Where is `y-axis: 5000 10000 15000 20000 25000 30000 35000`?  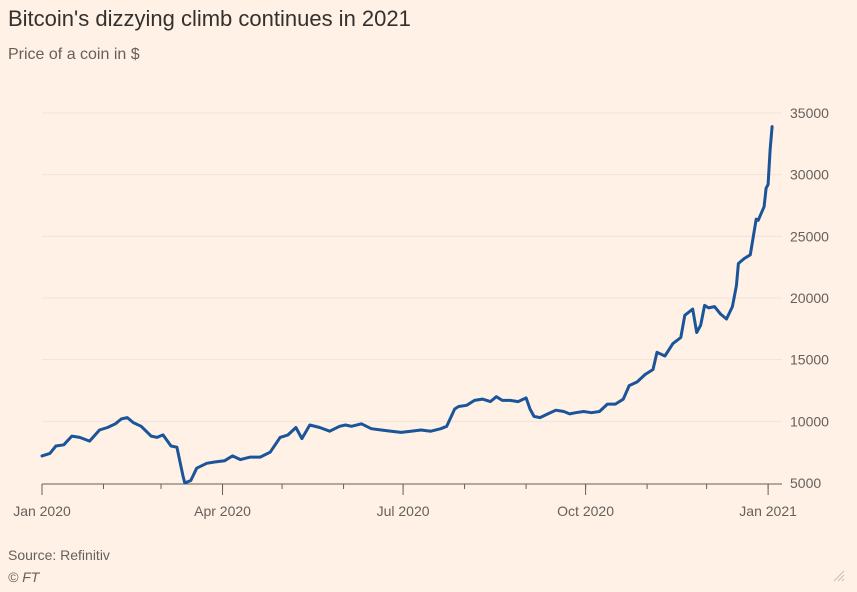 y-axis: 5000 10000 15000 20000 25000 30000 35000 is located at coordinates (809, 298).